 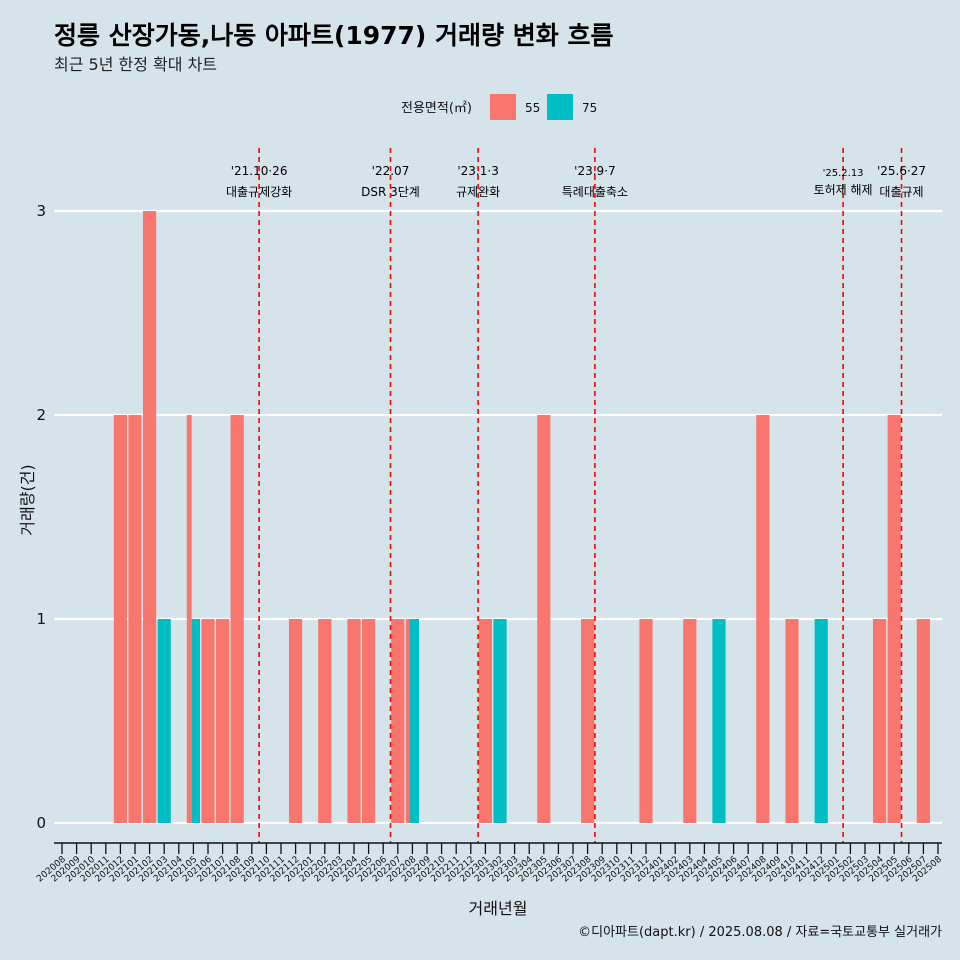 What do you see at coordinates (259, 192) in the screenshot?
I see `event-label-0: 대출규제강화` at bounding box center [259, 192].